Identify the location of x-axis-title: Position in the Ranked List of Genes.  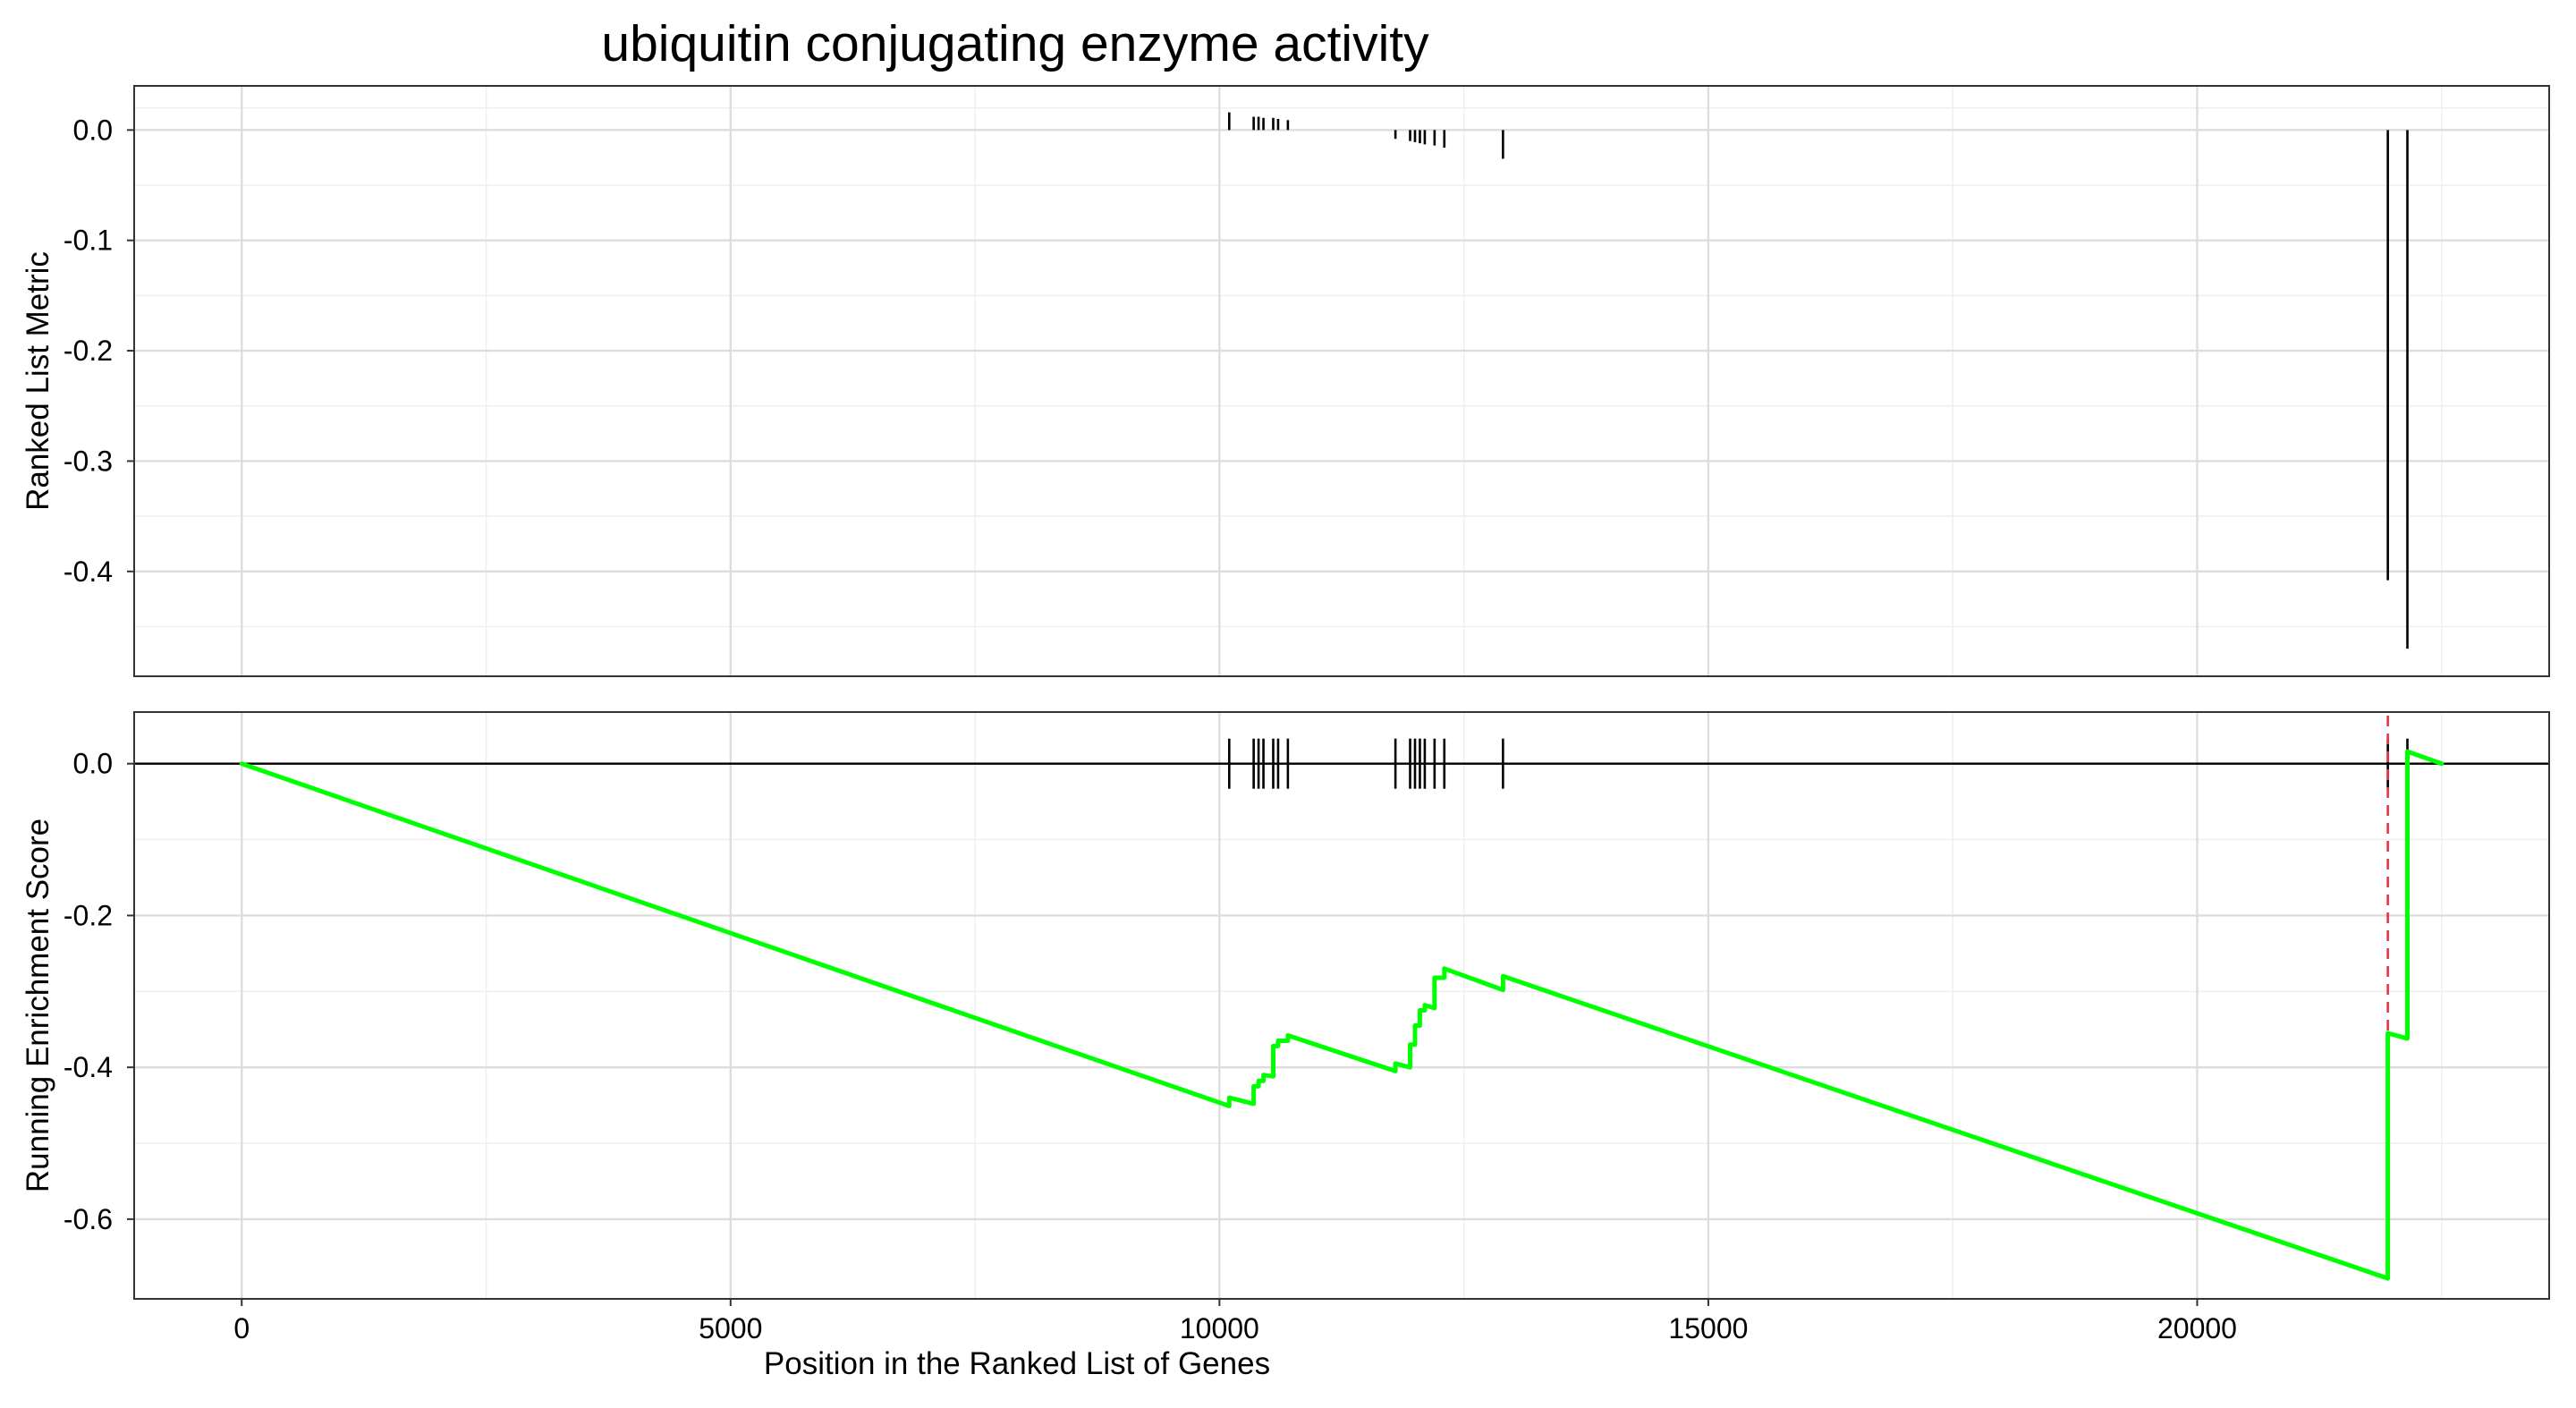
(1017, 1363).